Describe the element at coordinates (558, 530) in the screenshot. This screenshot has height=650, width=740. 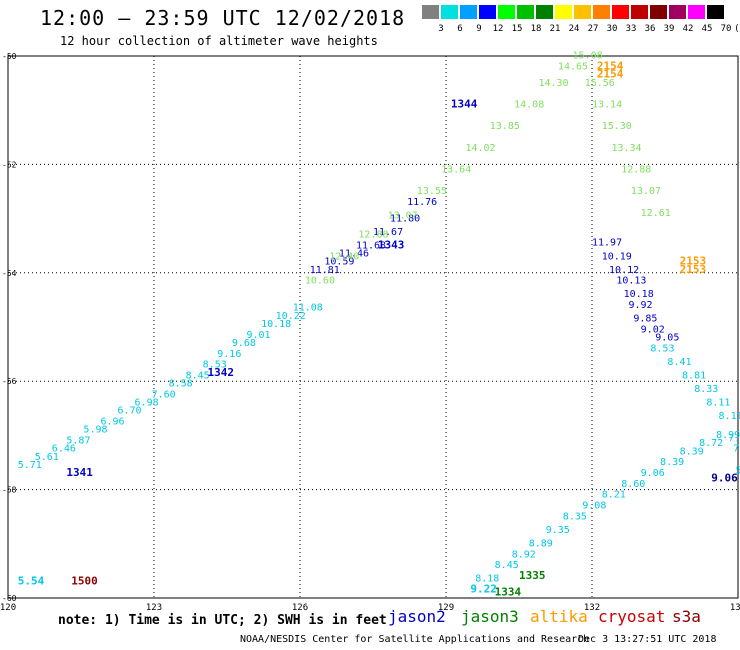
I see `data-point-label: 9.35` at that location.